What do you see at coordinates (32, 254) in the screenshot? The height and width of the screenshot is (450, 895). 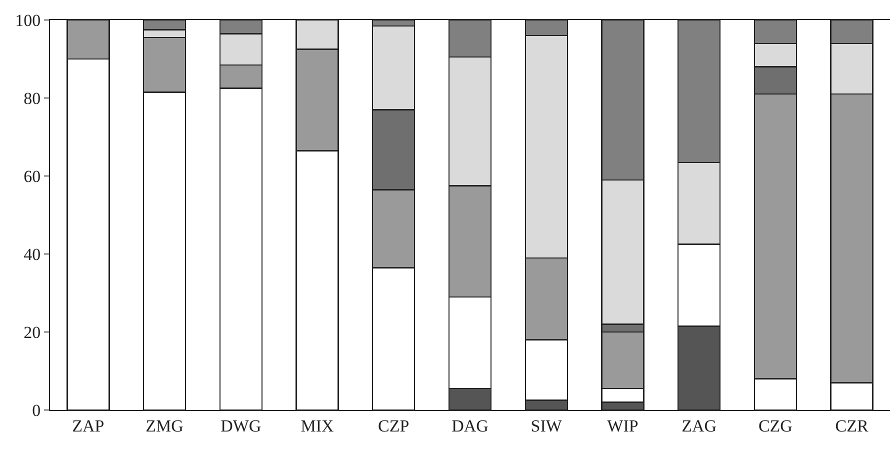 I see `y-tick-label: 40` at bounding box center [32, 254].